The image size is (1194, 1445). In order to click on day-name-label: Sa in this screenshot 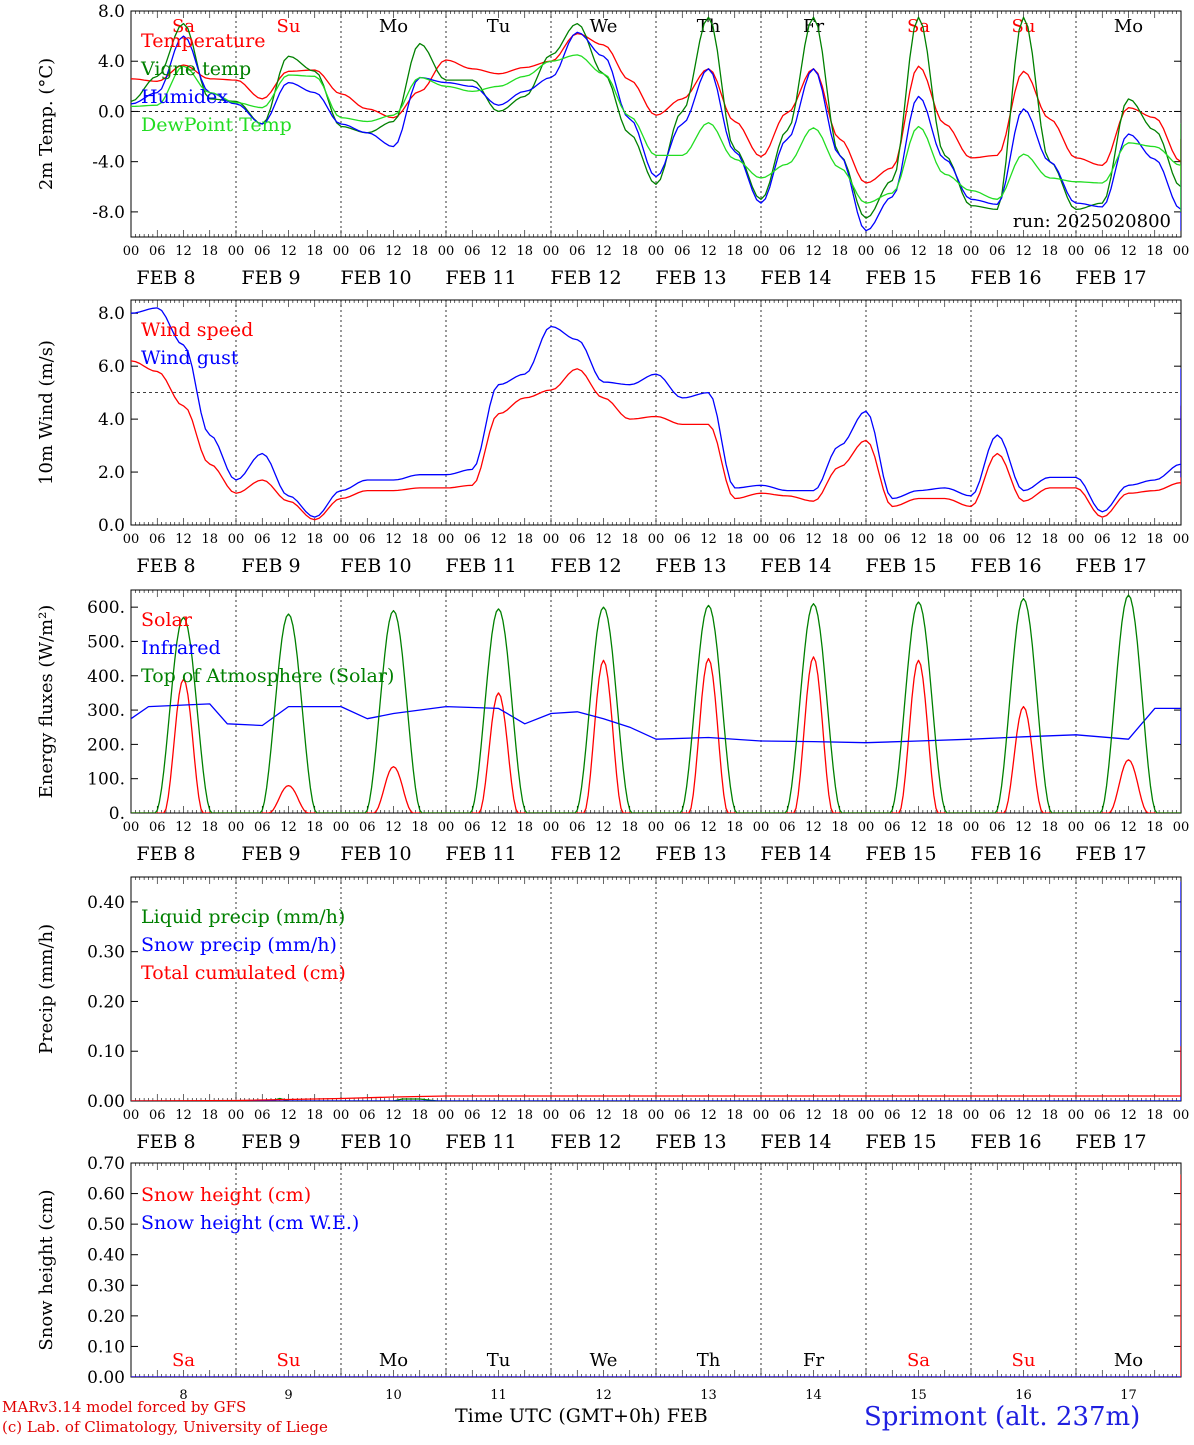, I will do `click(183, 1360)`.